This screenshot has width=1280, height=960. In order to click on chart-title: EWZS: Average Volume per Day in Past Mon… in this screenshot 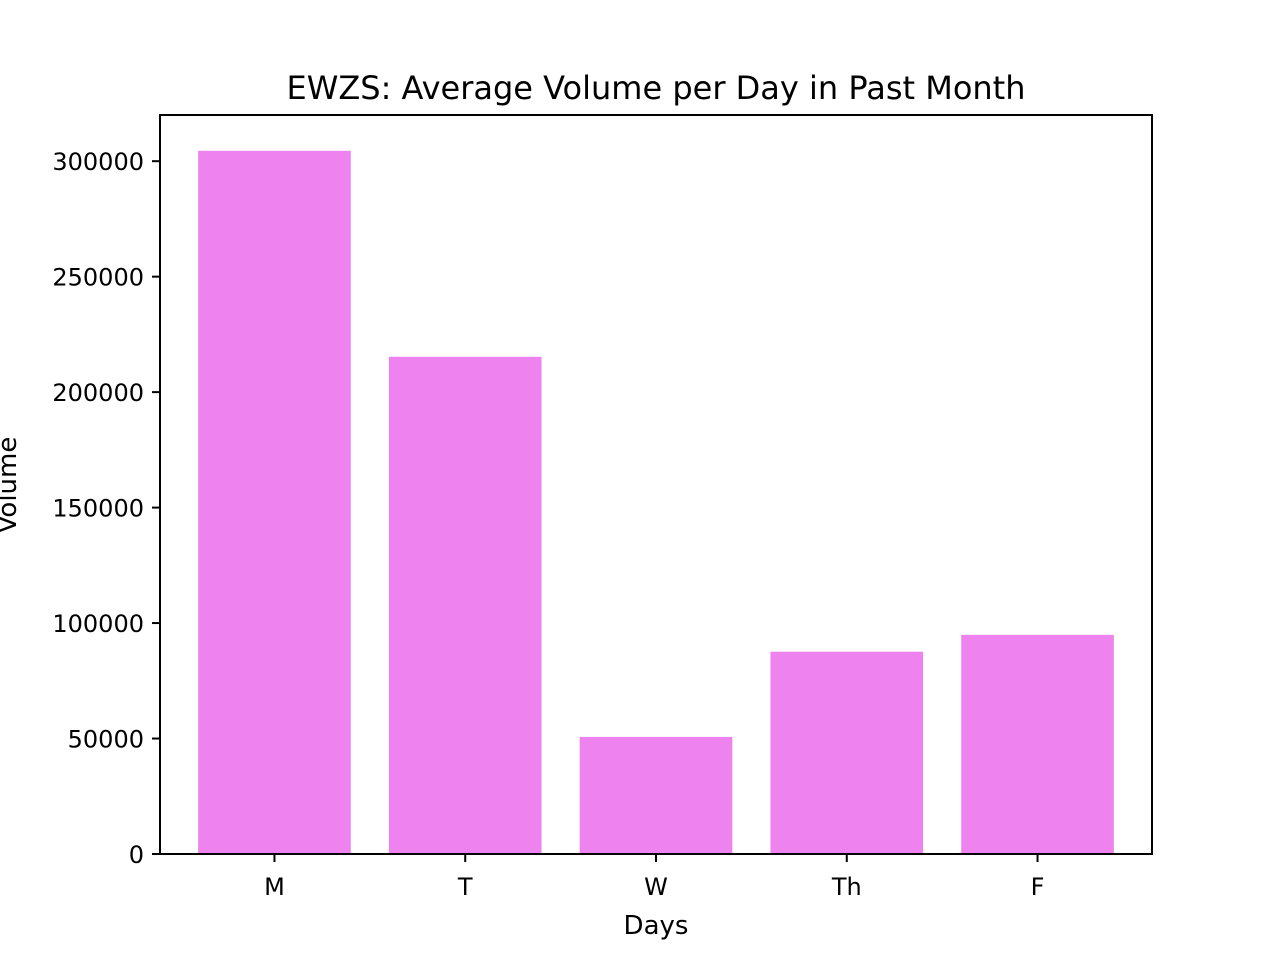, I will do `click(656, 88)`.